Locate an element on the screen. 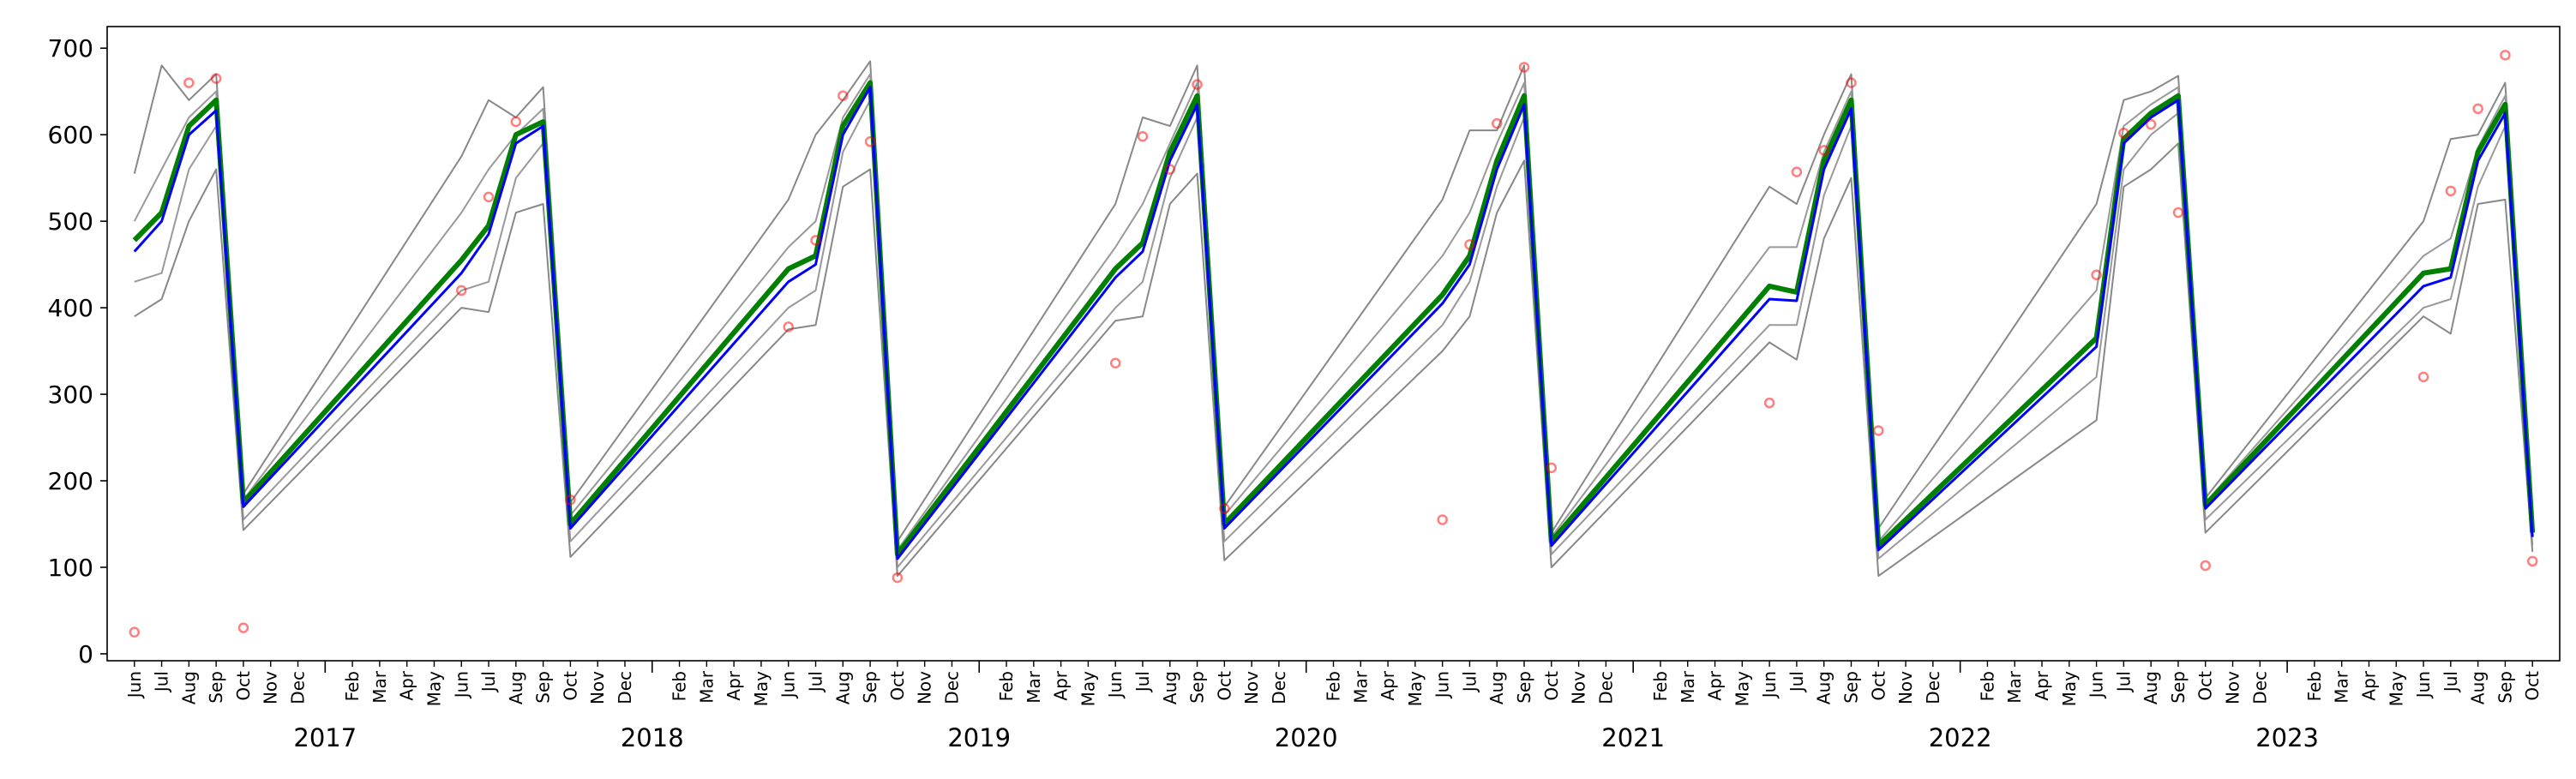  y-tick-label: 300 is located at coordinates (70, 395).